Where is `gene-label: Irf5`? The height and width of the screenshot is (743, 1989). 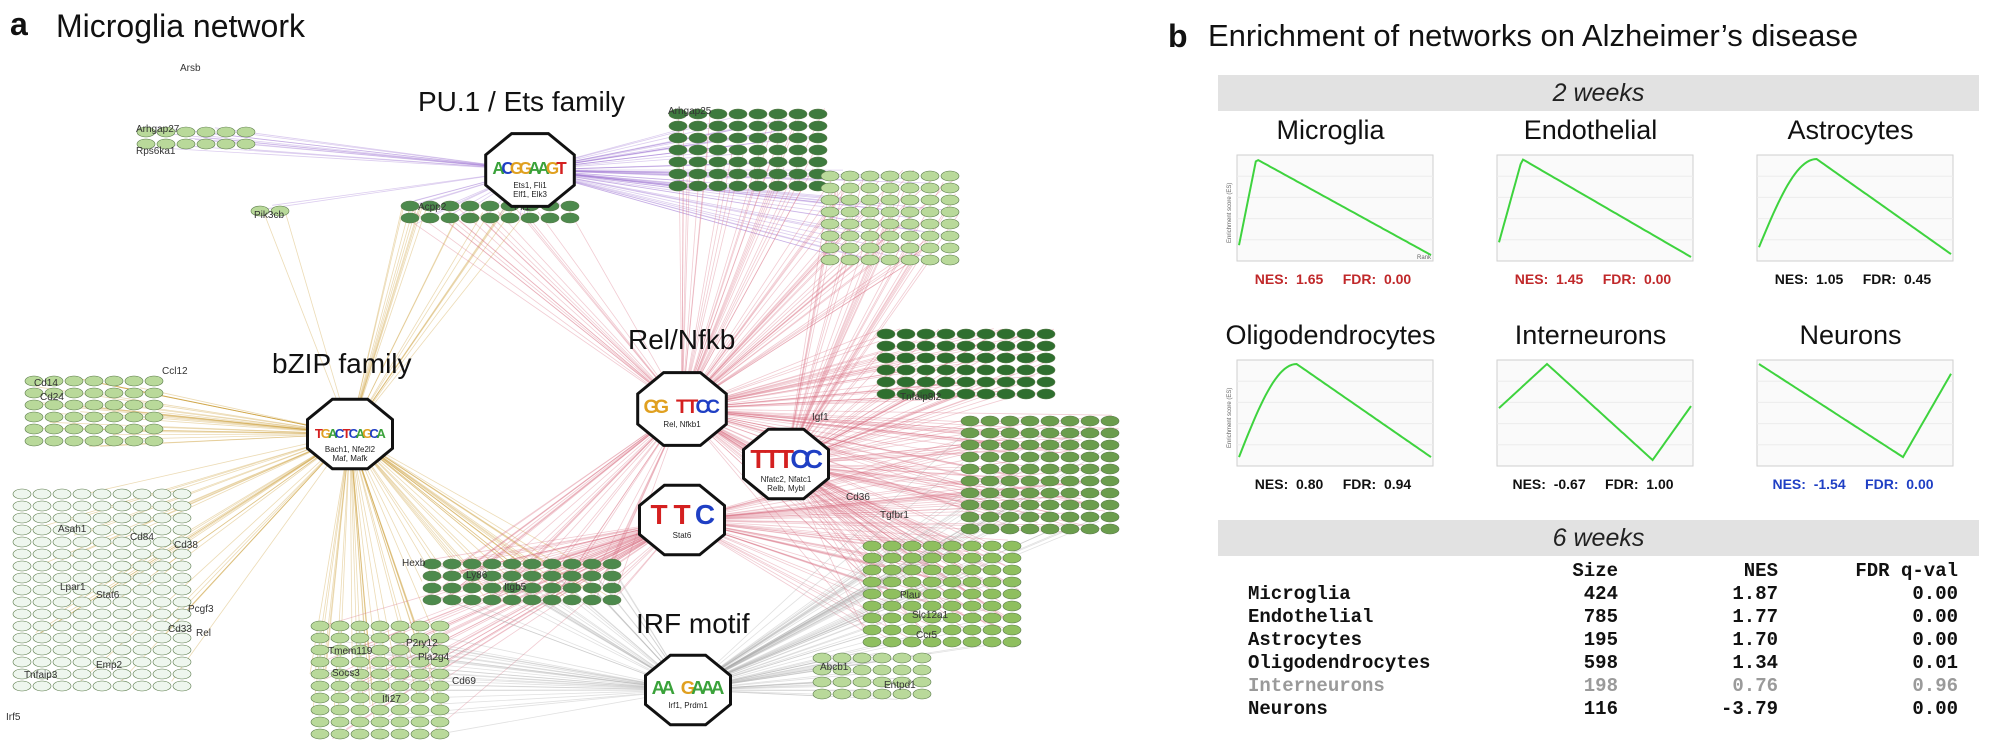 gene-label: Irf5 is located at coordinates (13, 717).